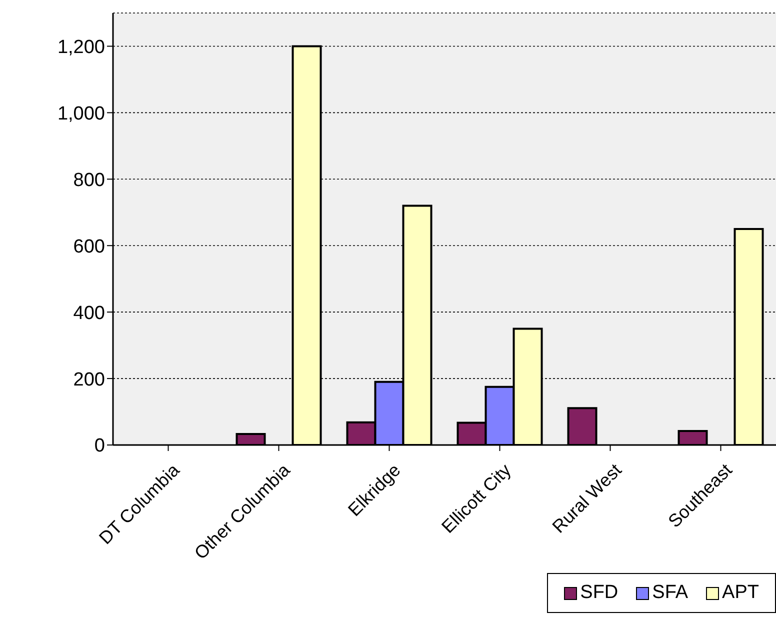 The image size is (776, 621). What do you see at coordinates (81, 113) in the screenshot?
I see `y-tick-label: 1,000` at bounding box center [81, 113].